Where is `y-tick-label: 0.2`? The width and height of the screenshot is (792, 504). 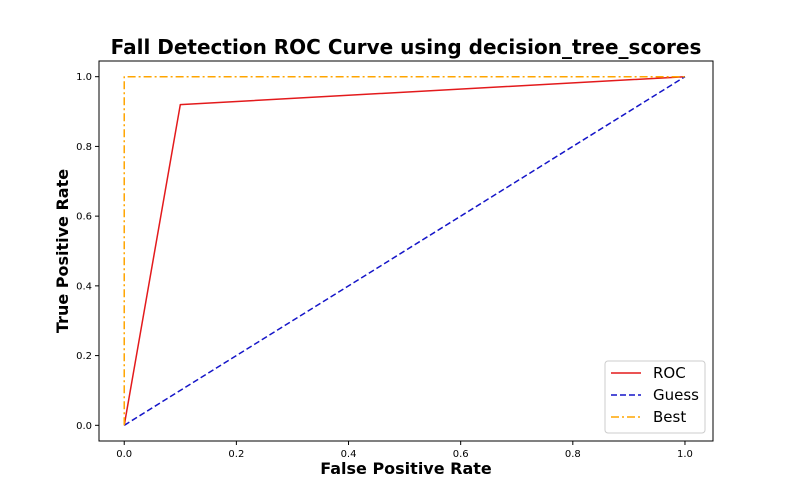
y-tick-label: 0.2 is located at coordinates (84, 356).